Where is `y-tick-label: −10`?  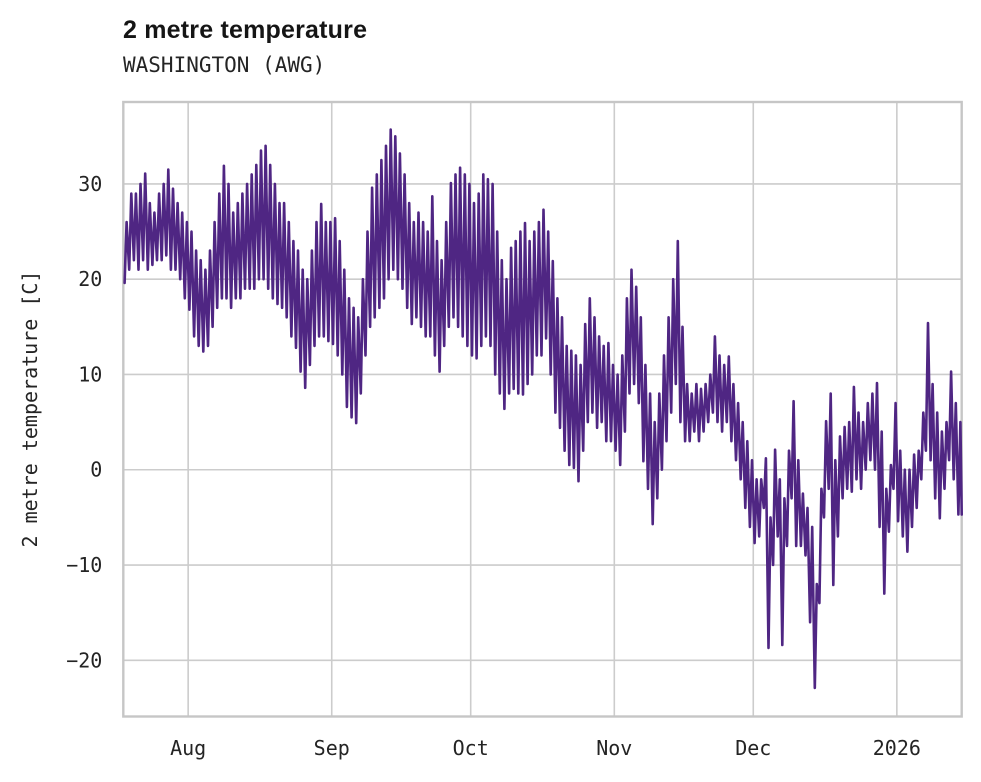
y-tick-label: −10 is located at coordinates (84, 565).